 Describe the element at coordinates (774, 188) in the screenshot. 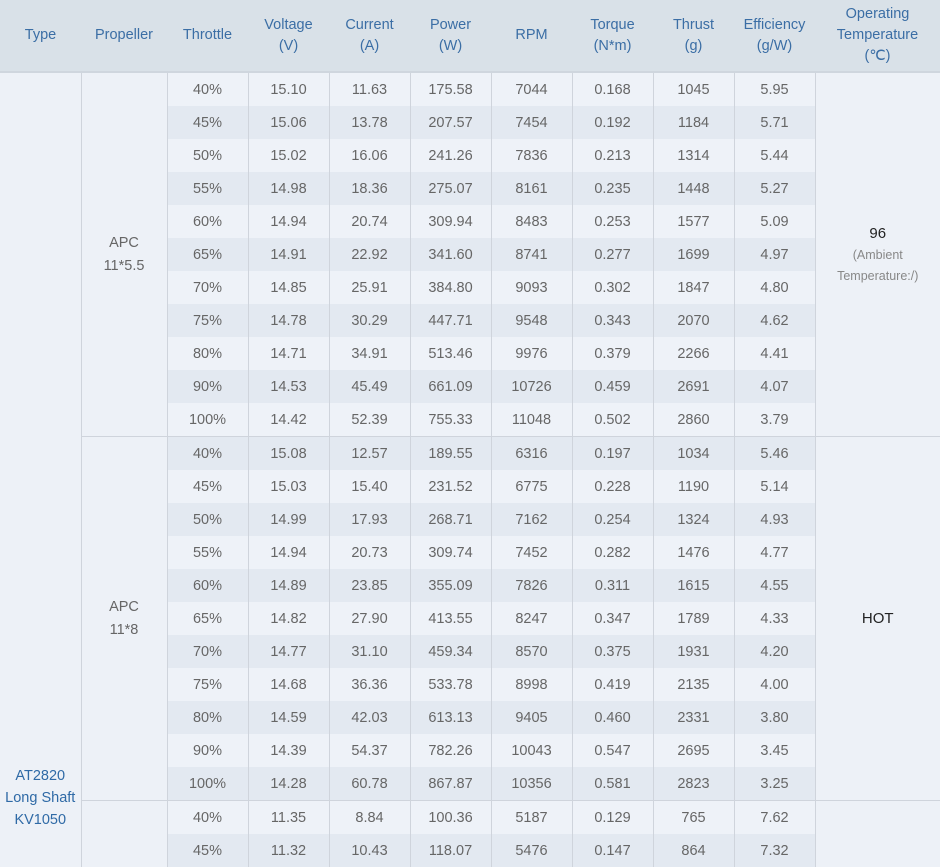

I see `efficiency-cell: 5.27` at that location.